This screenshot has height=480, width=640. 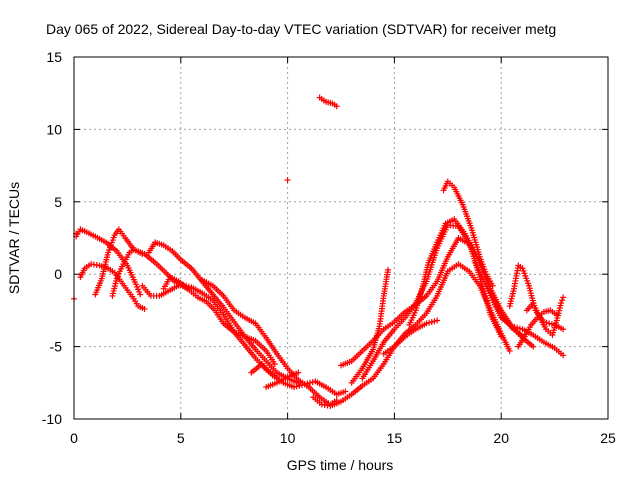 I want to click on y-tick-label: -5, so click(x=56, y=347).